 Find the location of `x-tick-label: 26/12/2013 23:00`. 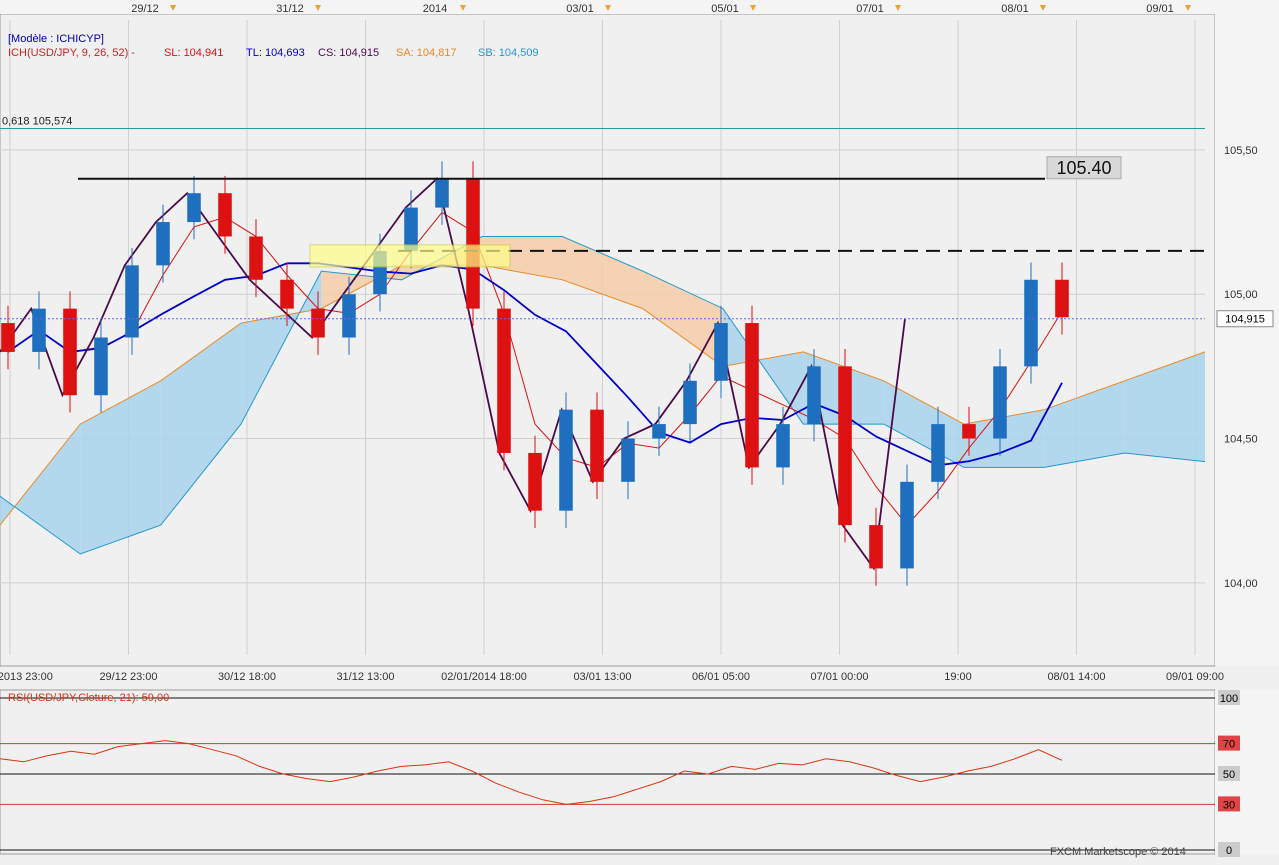

x-tick-label: 26/12/2013 23:00 is located at coordinates (26, 677).